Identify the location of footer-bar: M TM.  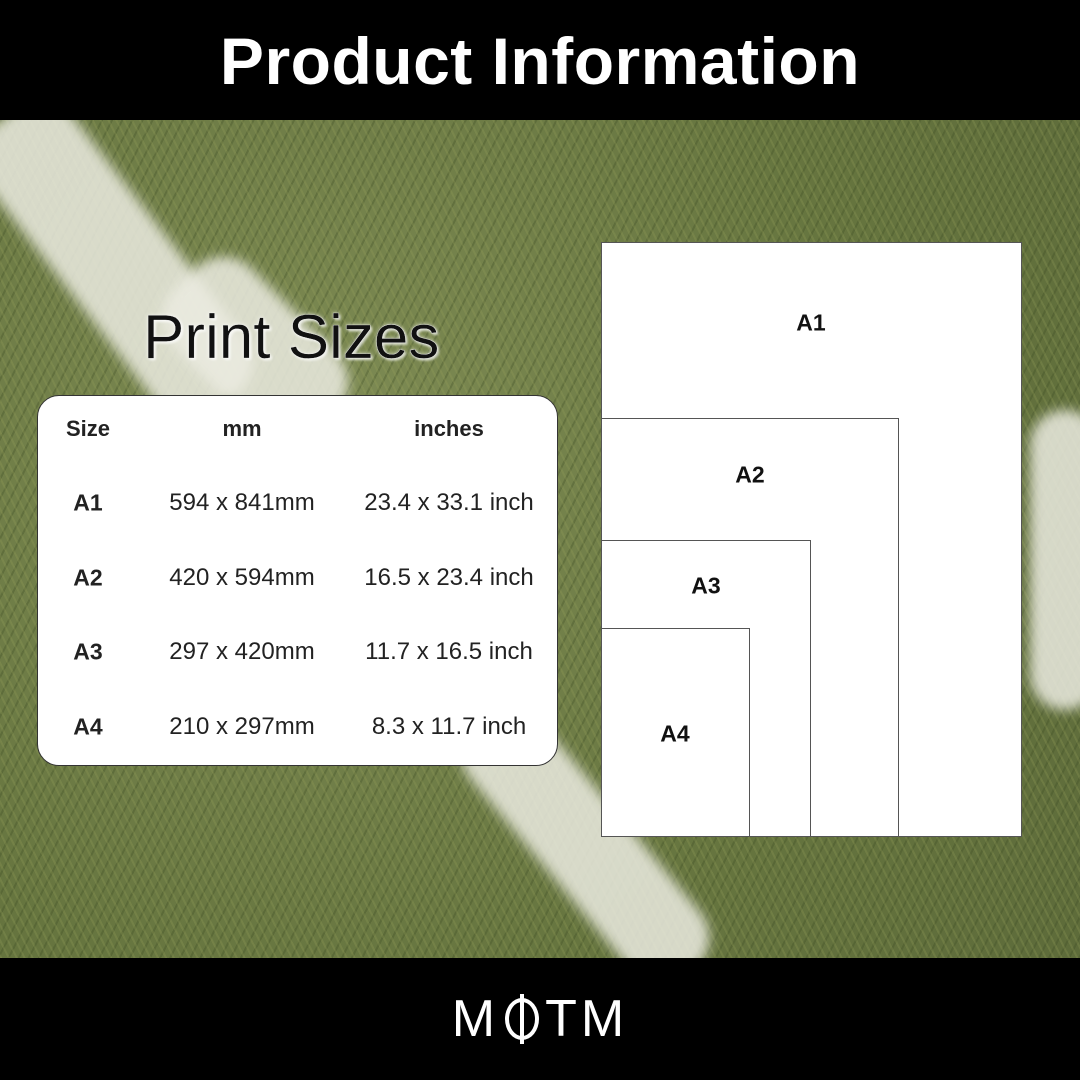
(540, 1019).